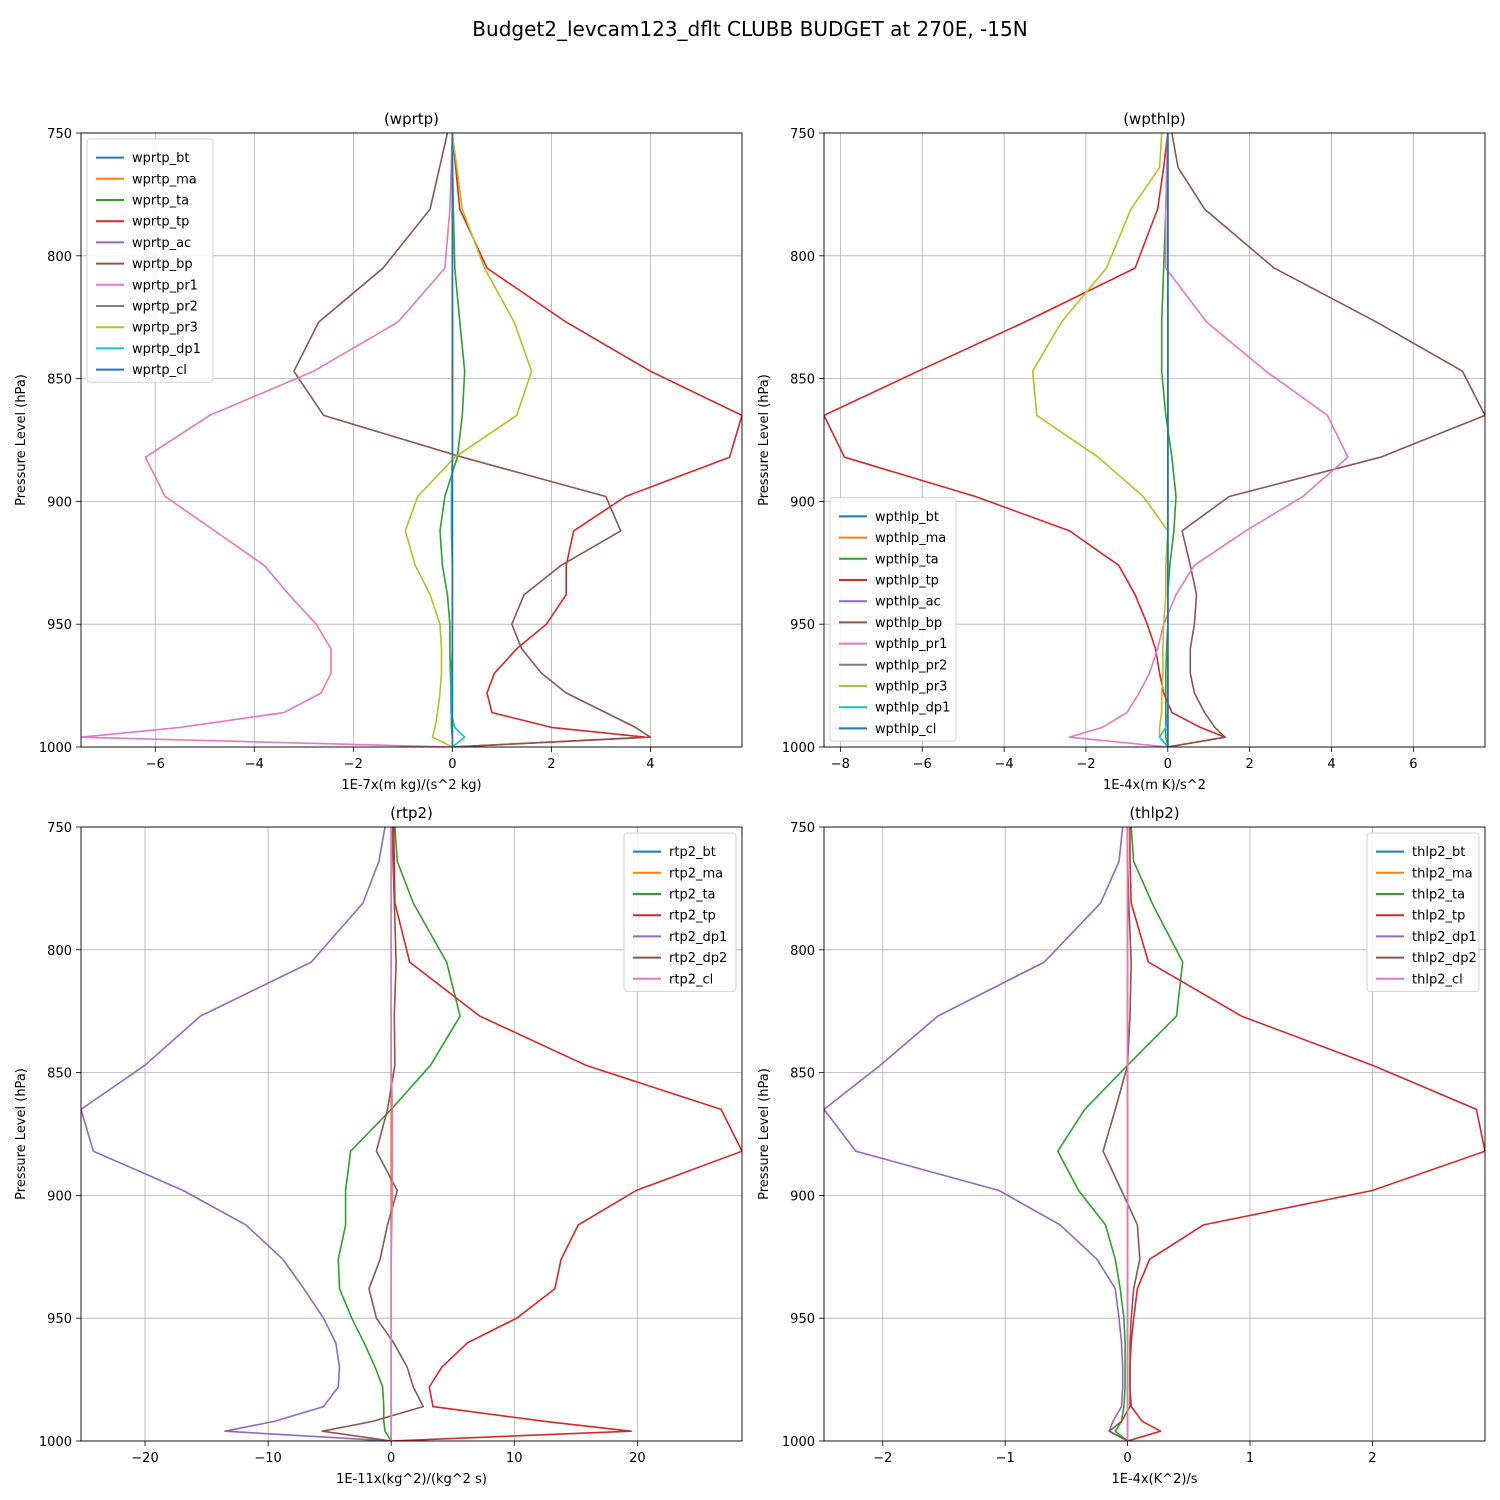  Describe the element at coordinates (373, 1134) in the screenshot. I see `series-line-rtp2_dp2` at that location.